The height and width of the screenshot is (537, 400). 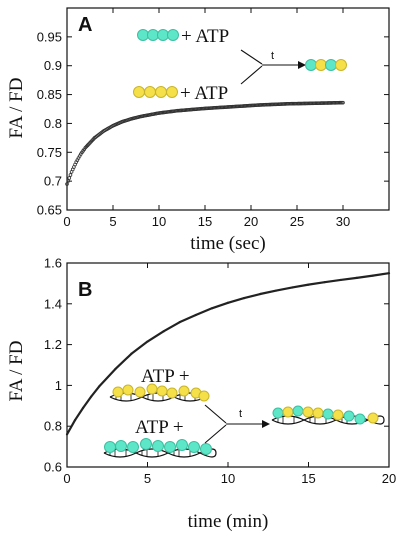 I want to click on panel-a-y-title: FA / FD, so click(x=16, y=108).